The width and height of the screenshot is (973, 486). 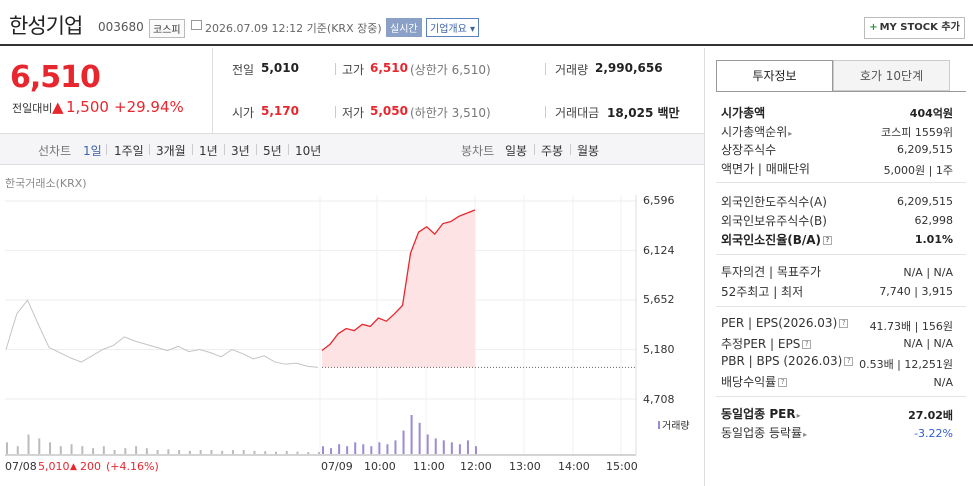 I want to click on x-tick: 10:00, so click(x=380, y=466).